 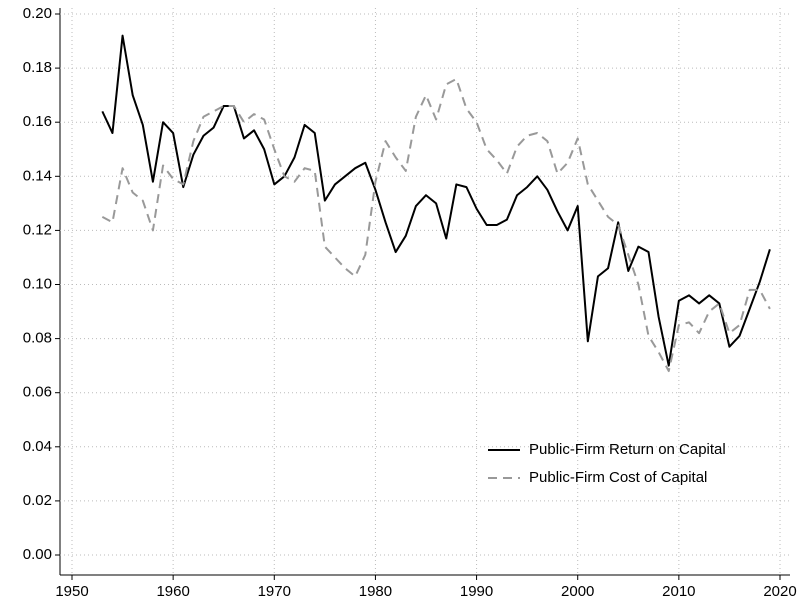 I want to click on x-tick-label: 1980, so click(x=375, y=591).